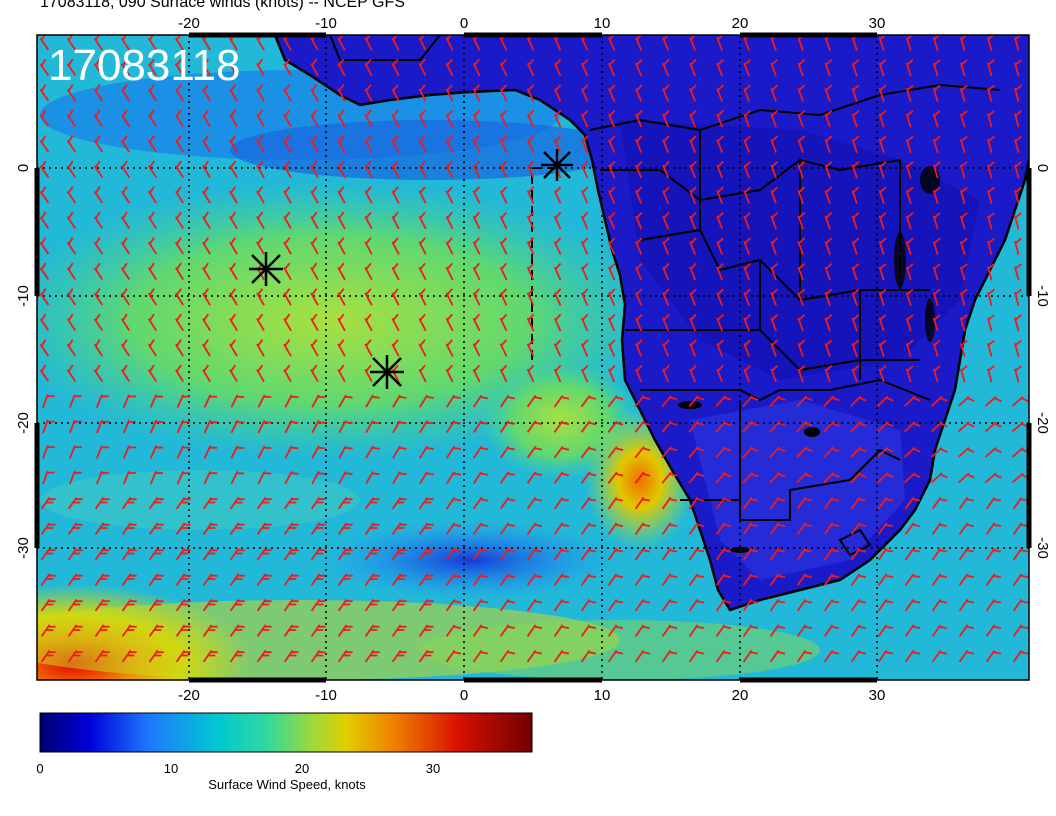 This screenshot has width=1056, height=816. I want to click on colorbar, so click(286, 732).